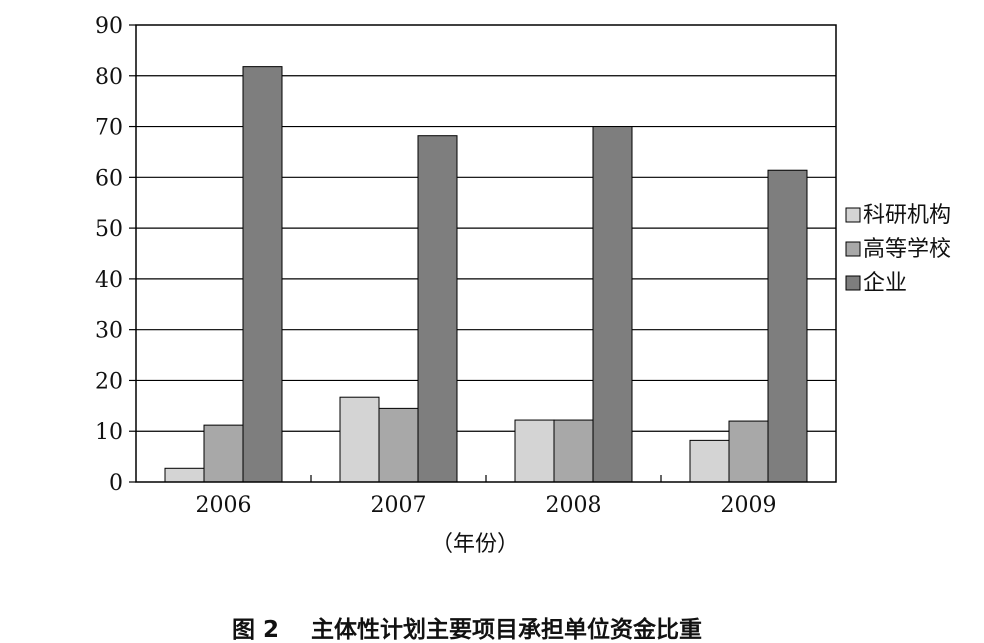 This screenshot has width=984, height=643. What do you see at coordinates (506, 629) in the screenshot?
I see `caption-text: 主体性计划主要项目承担单位资金比重` at bounding box center [506, 629].